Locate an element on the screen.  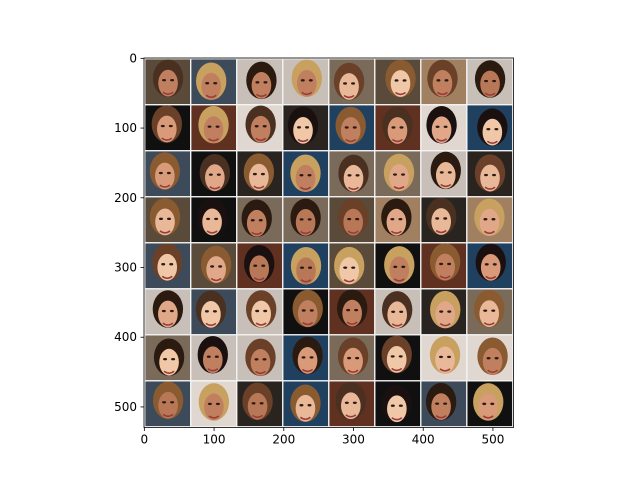
y-tick-label: 500 is located at coordinates (125, 407).